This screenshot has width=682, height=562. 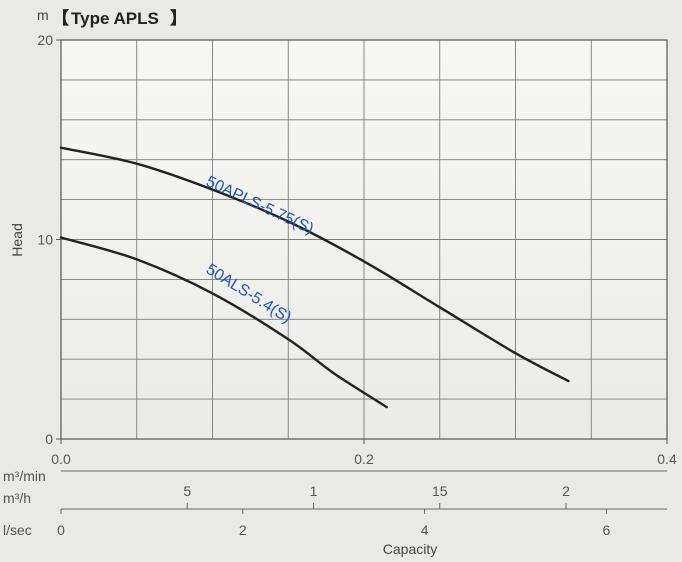 I want to click on y-unit: m, so click(x=43, y=15).